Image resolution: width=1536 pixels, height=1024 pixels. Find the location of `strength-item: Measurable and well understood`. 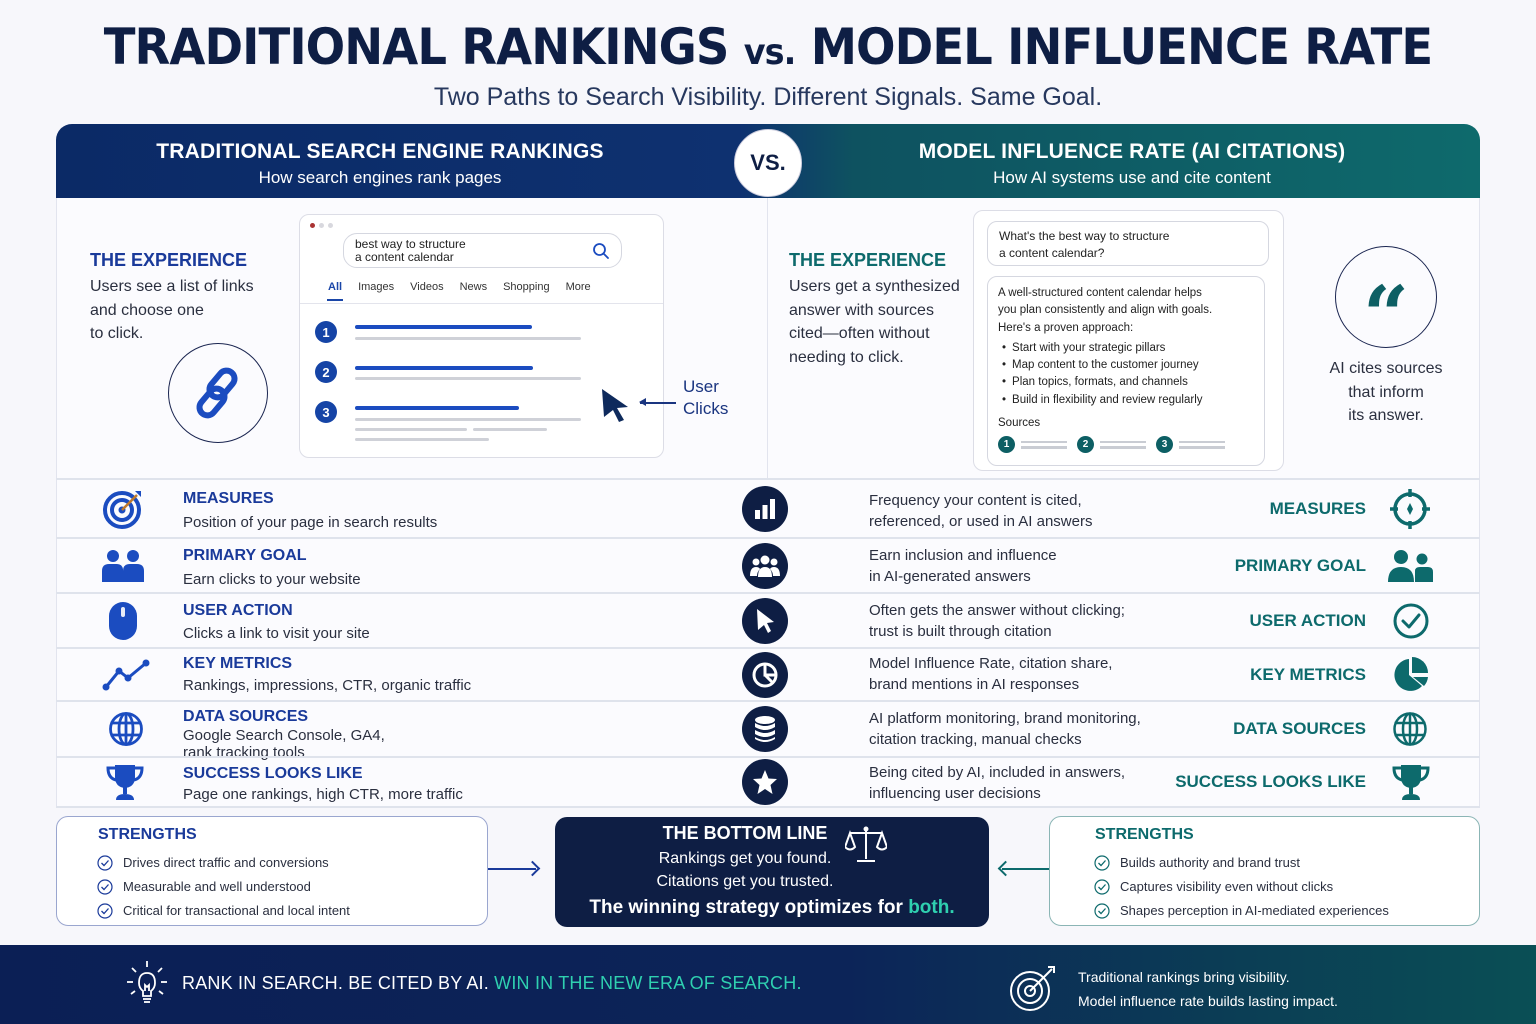

strength-item: Measurable and well understood is located at coordinates (223, 887).